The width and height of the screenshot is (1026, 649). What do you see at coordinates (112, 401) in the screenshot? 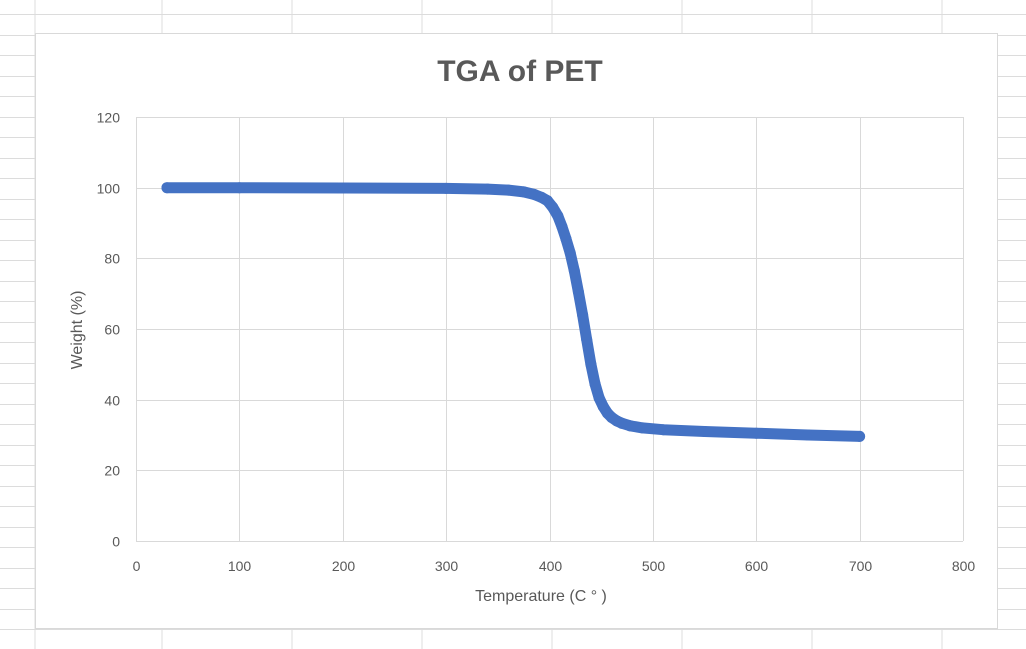
I see `y-tick-label: 40` at bounding box center [112, 401].